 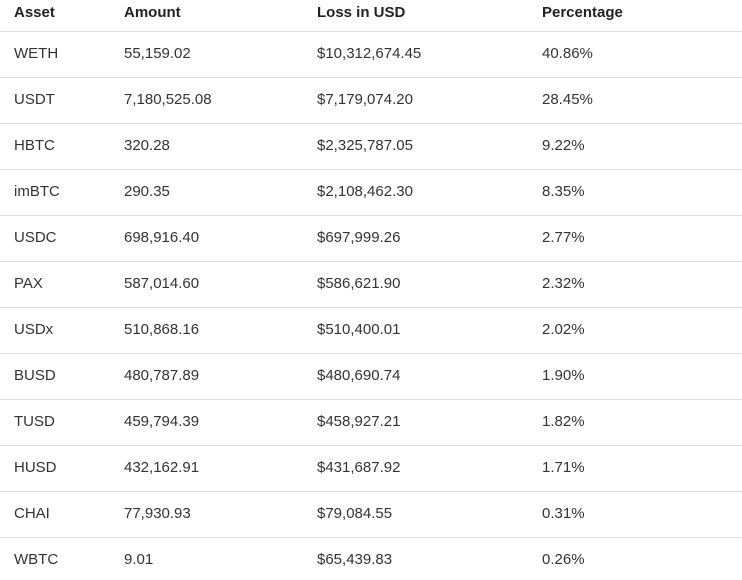 I want to click on table-row: WBTC 9.01 $65,439.83 0.26%, so click(x=371, y=558).